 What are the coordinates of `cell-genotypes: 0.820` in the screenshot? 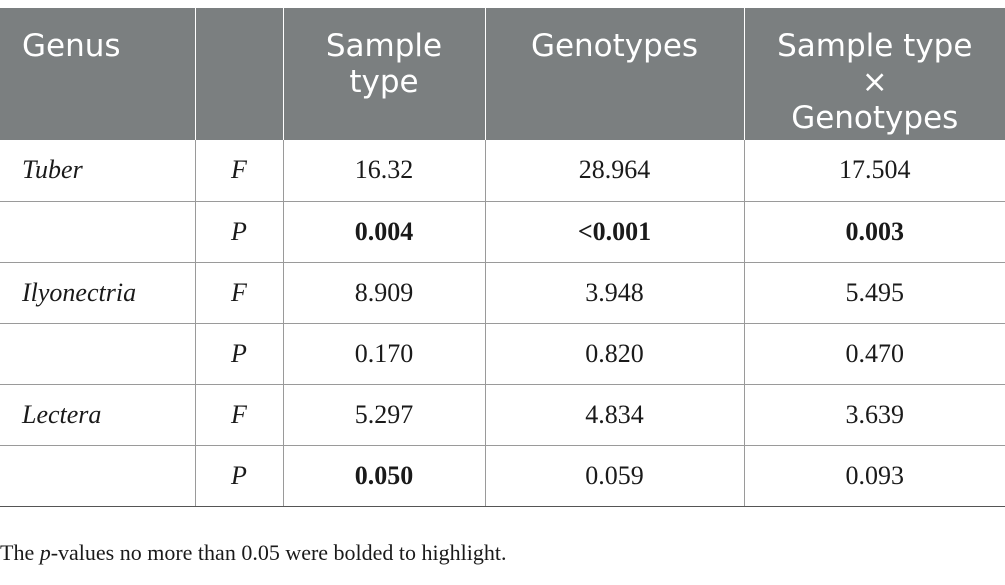 It's located at (615, 354).